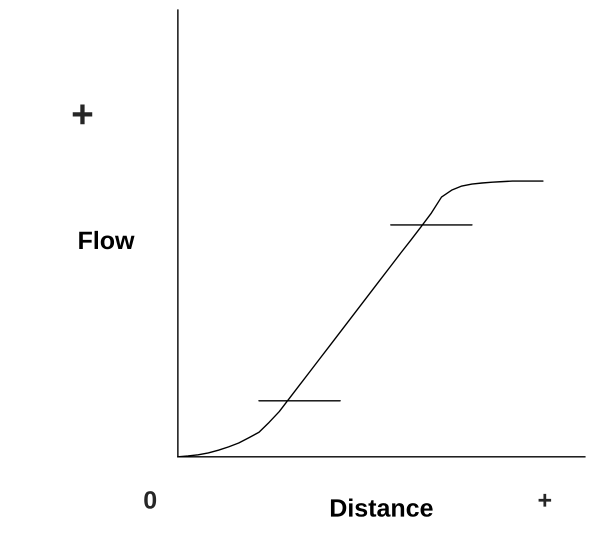 The height and width of the screenshot is (533, 589). Describe the element at coordinates (381, 507) in the screenshot. I see `x-axis-title: Distance` at that location.